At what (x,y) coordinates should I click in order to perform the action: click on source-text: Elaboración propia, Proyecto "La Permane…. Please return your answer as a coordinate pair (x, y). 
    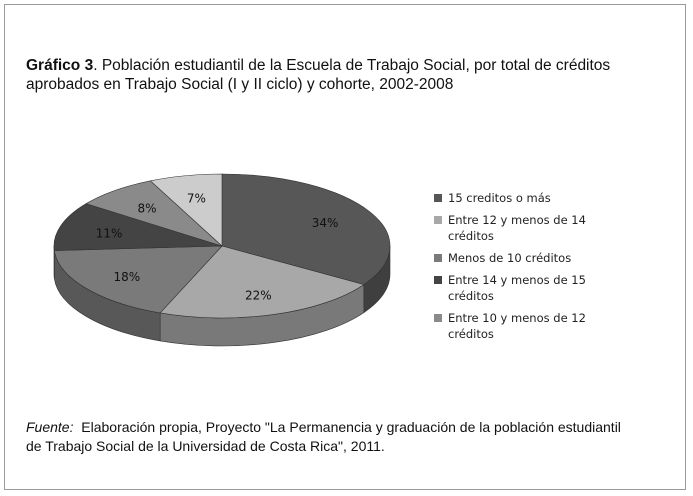
    Looking at the image, I should click on (323, 436).